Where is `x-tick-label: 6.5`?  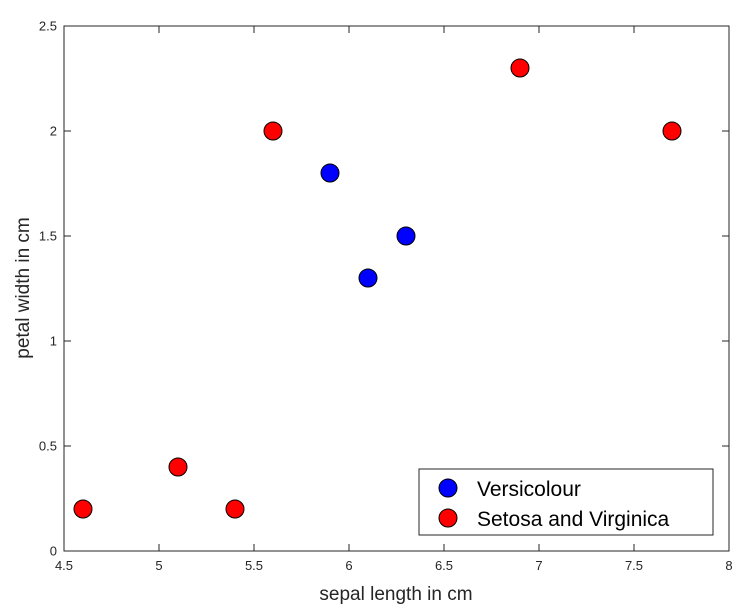 x-tick-label: 6.5 is located at coordinates (444, 565).